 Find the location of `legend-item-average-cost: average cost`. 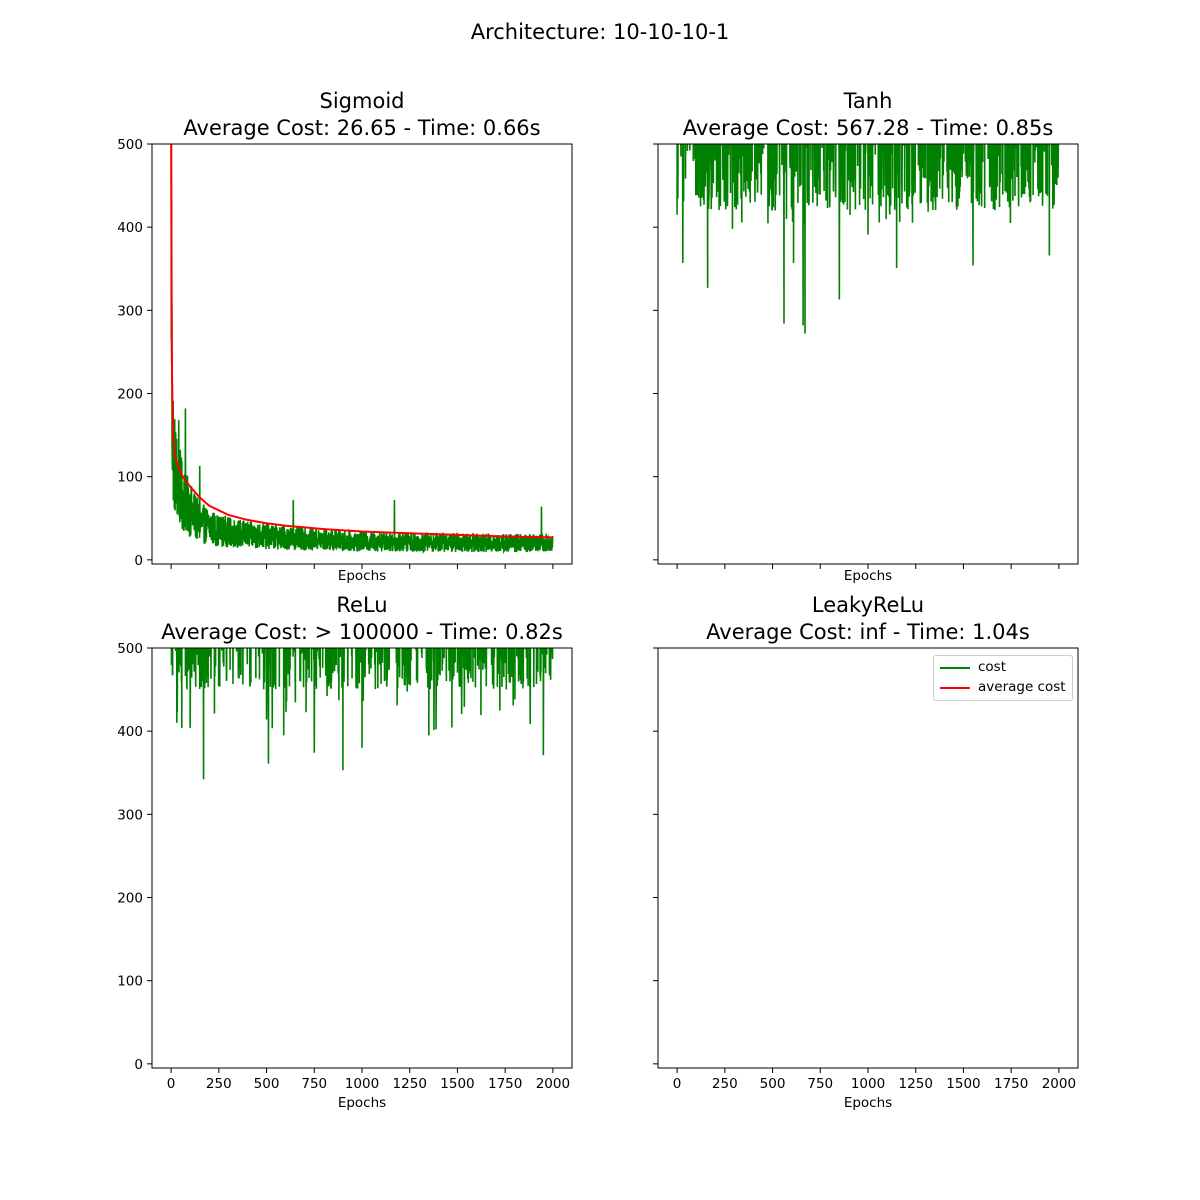

legend-item-average-cost: average cost is located at coordinates (1004, 688).